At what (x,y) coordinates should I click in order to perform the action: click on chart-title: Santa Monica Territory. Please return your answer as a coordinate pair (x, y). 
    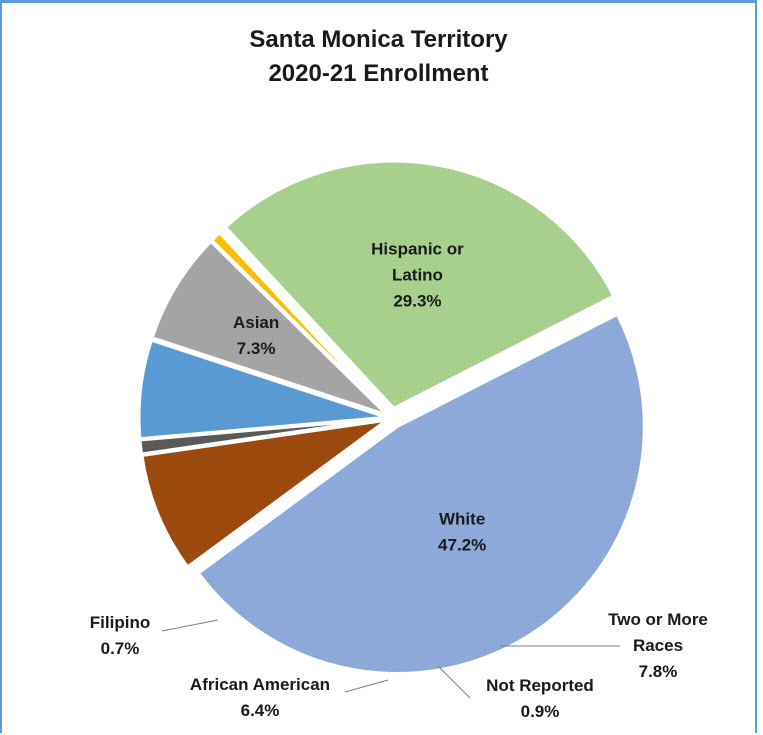
    Looking at the image, I should click on (378, 39).